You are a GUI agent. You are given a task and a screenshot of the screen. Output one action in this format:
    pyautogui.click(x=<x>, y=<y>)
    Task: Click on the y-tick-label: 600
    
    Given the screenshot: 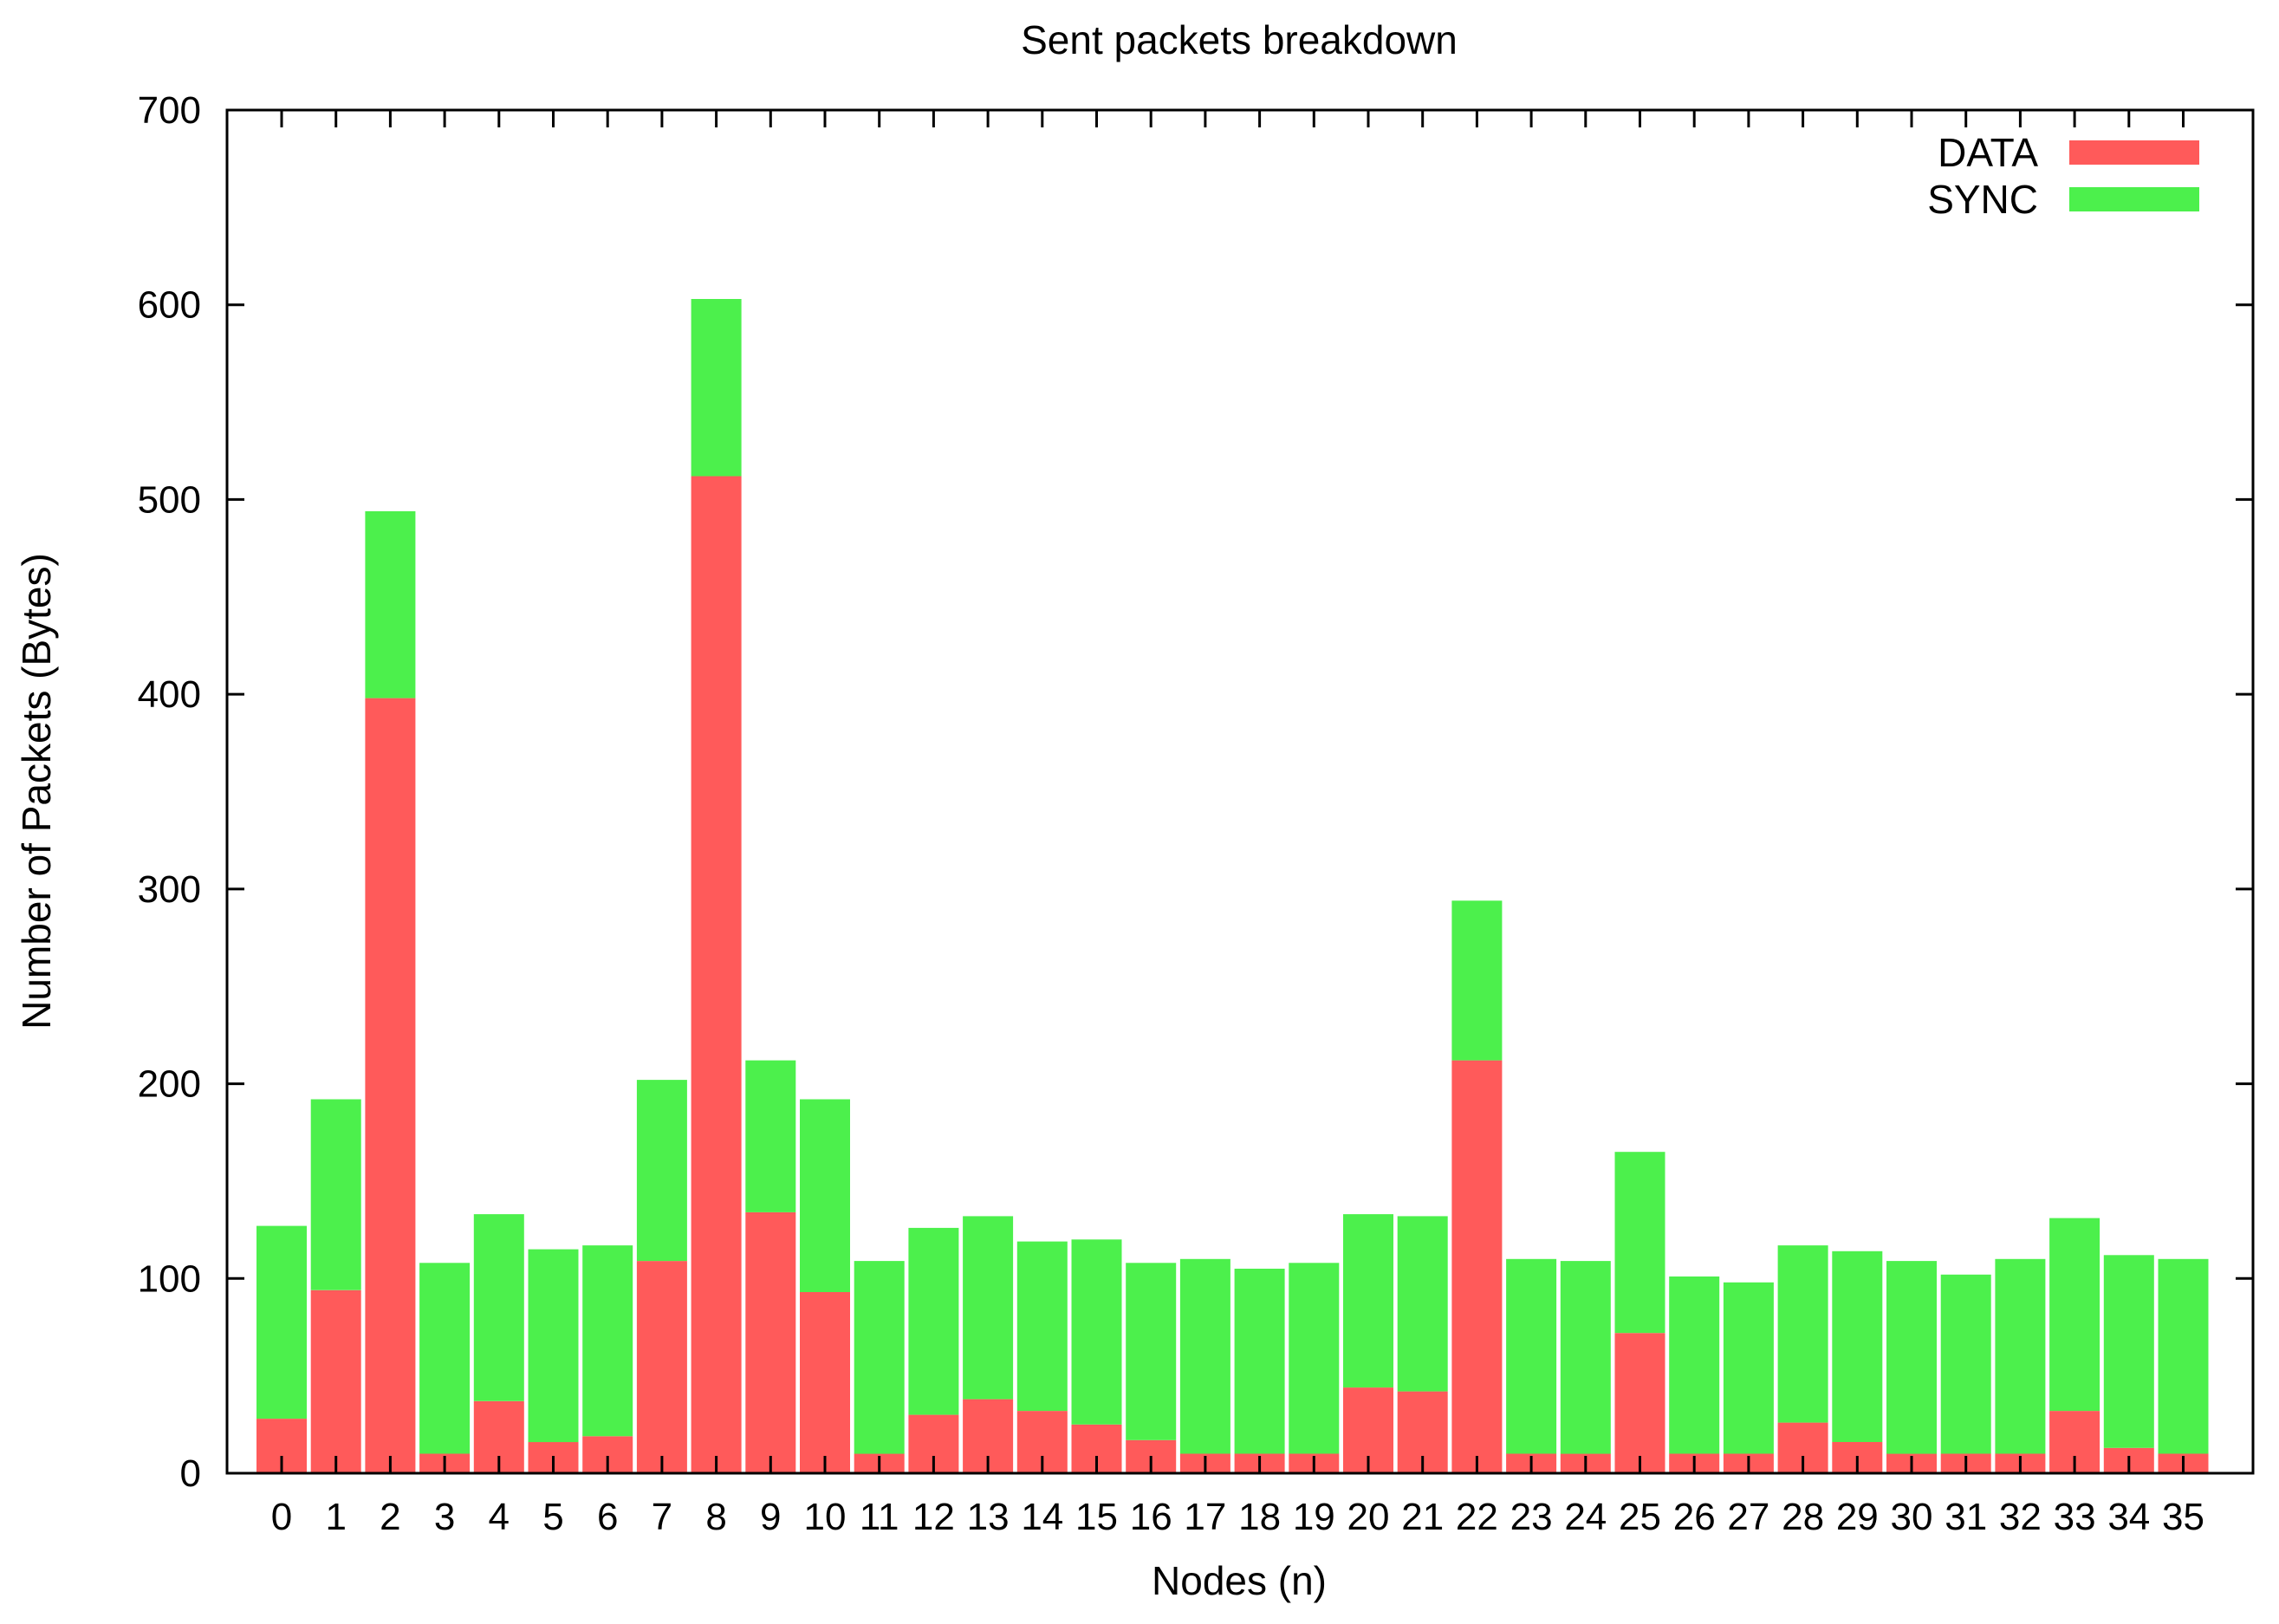 What is the action you would take?
    pyautogui.click(x=169, y=305)
    